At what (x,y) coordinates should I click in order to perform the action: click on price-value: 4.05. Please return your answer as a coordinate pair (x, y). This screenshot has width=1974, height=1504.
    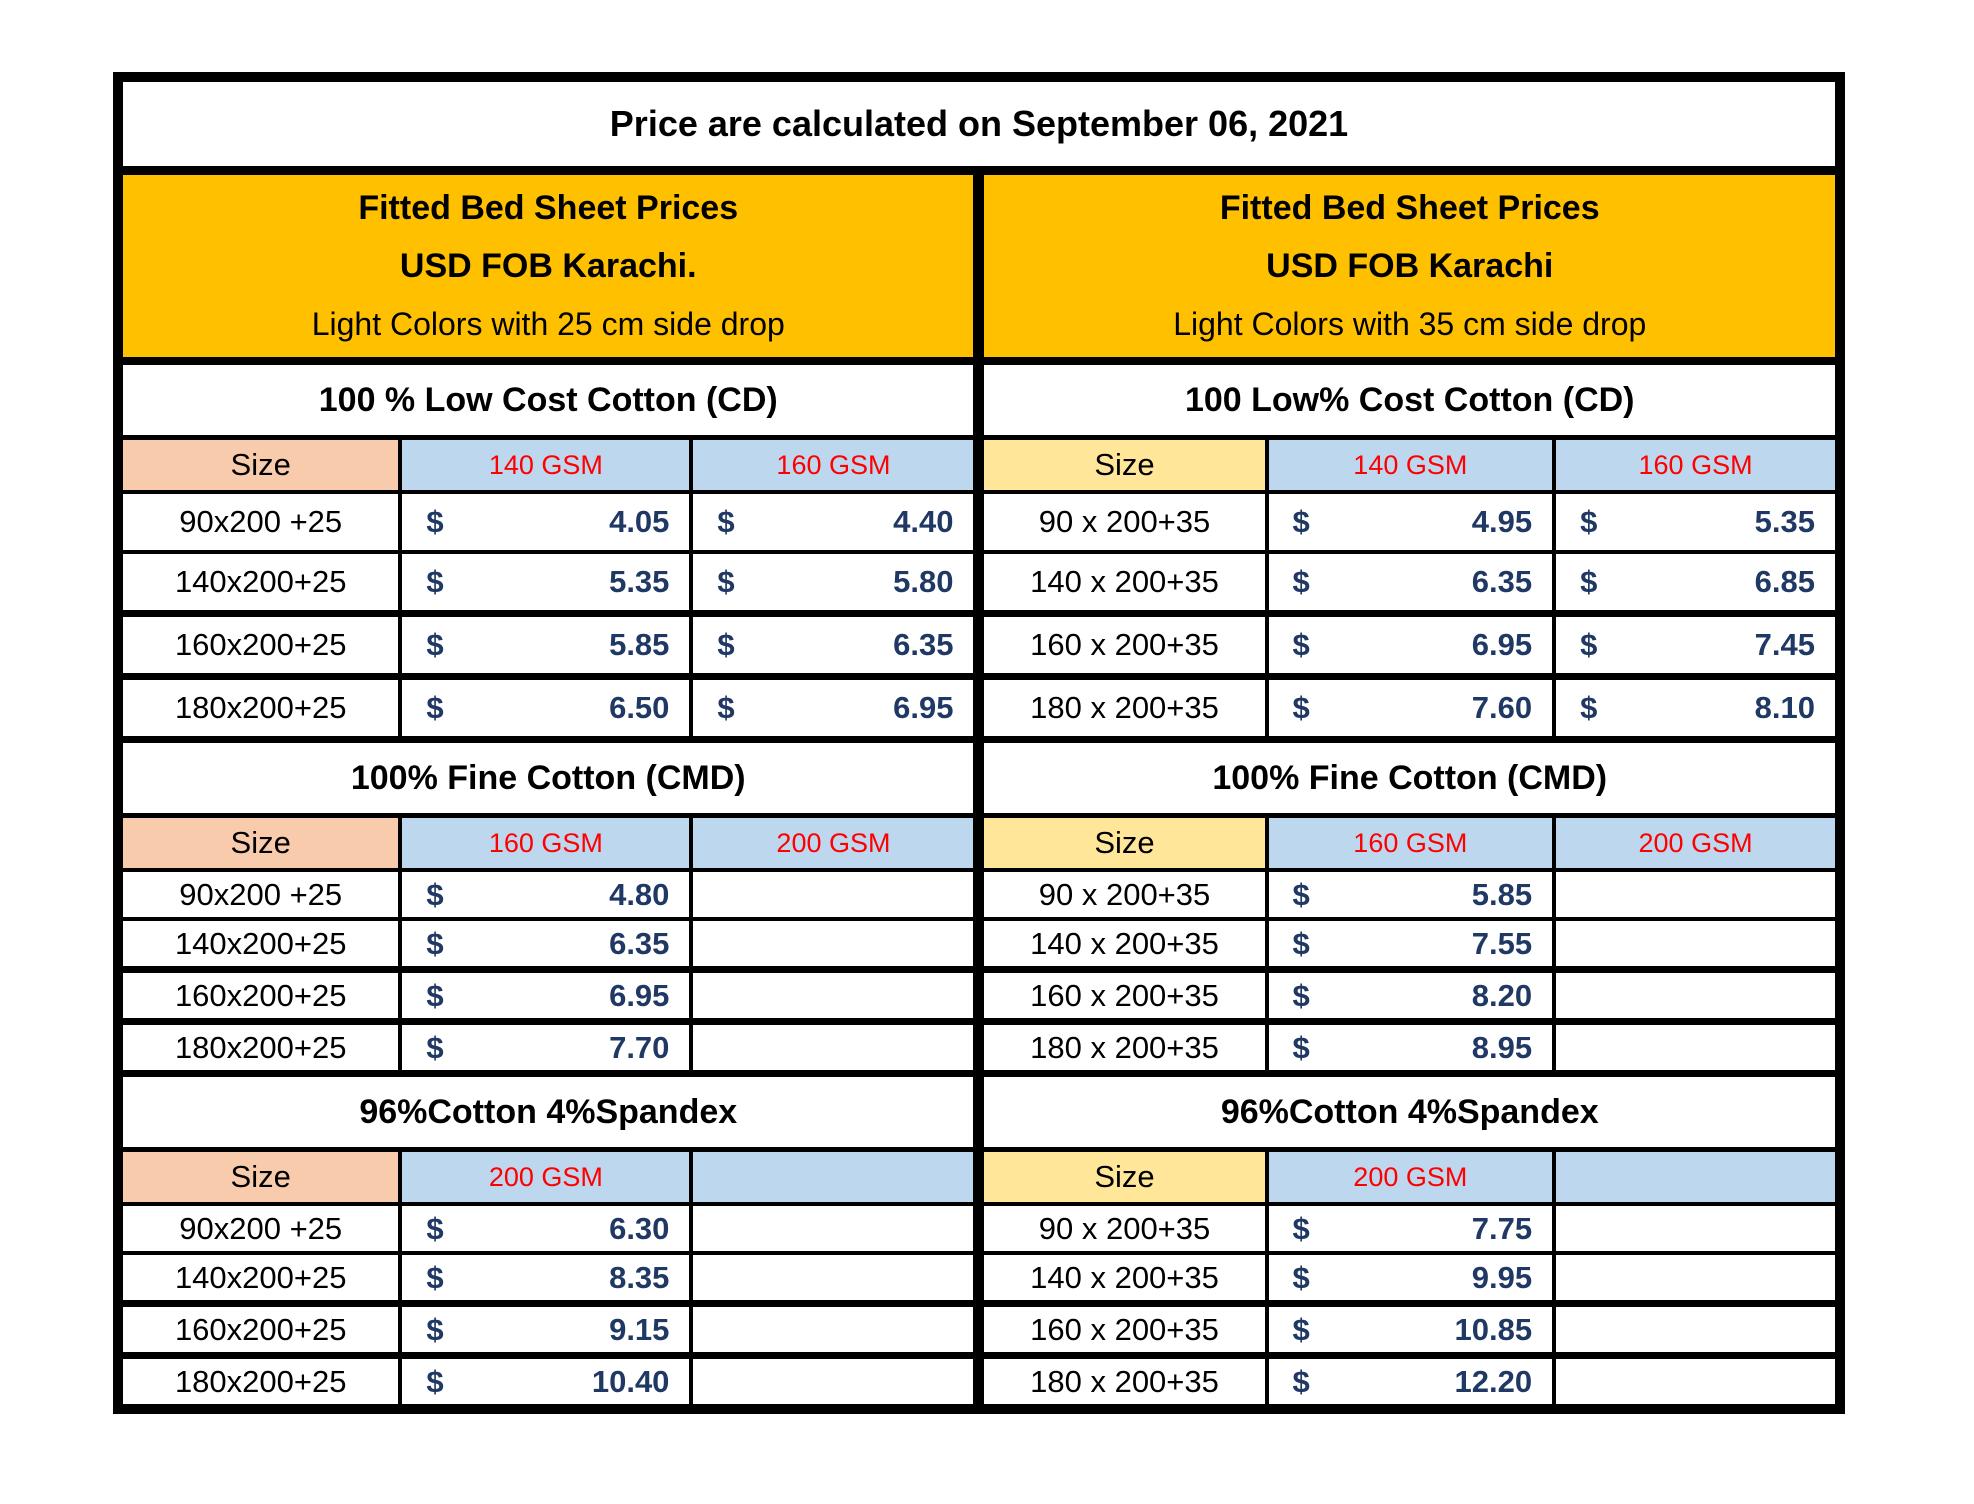
    Looking at the image, I should click on (639, 521).